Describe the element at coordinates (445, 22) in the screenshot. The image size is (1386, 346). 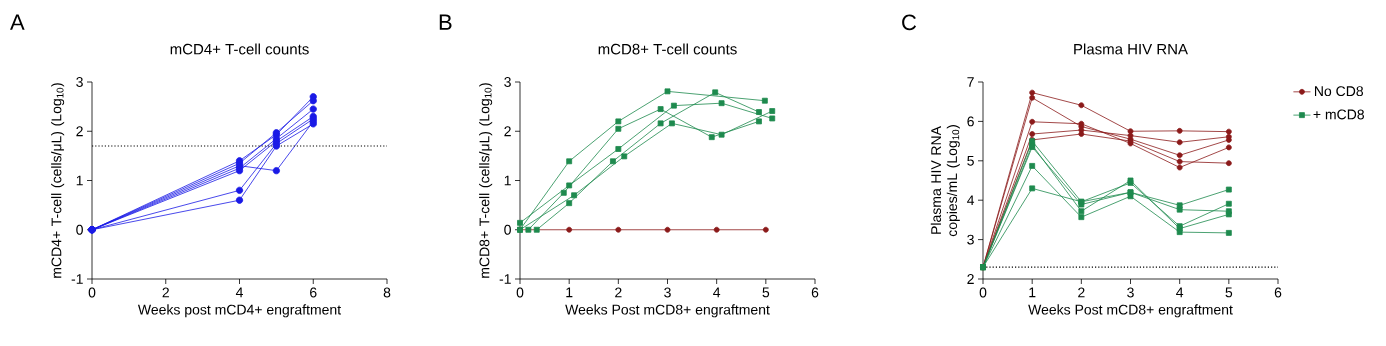
I see `text: B` at that location.